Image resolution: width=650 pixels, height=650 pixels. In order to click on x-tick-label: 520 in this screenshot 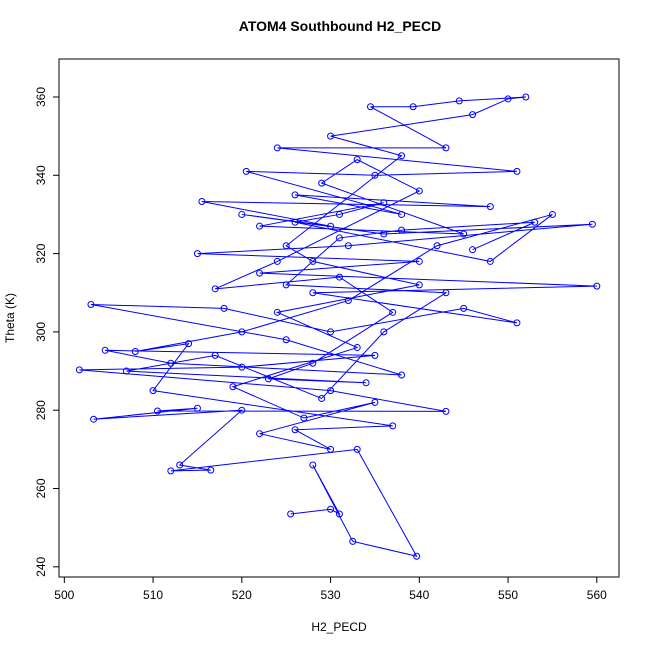, I will do `click(242, 595)`.